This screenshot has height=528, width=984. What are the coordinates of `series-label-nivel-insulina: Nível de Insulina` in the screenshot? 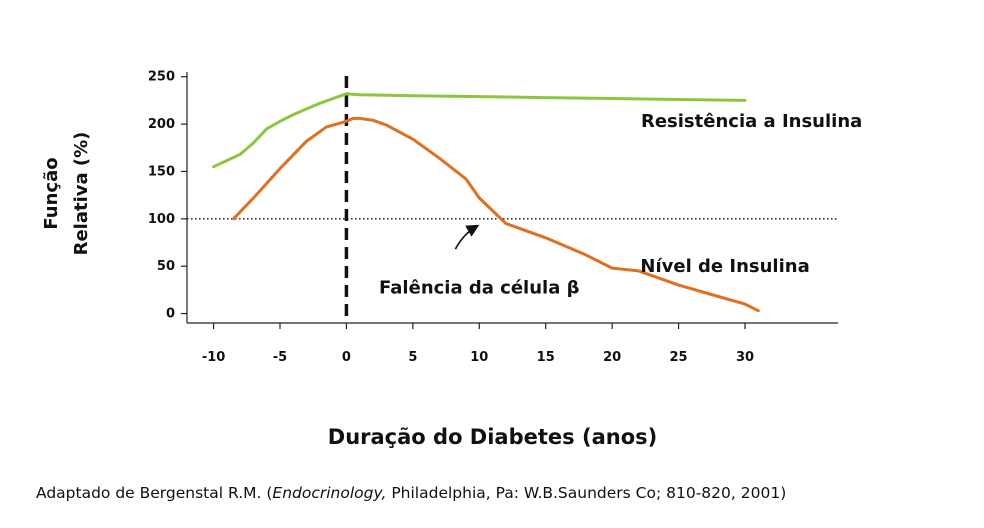 It's located at (724, 266).